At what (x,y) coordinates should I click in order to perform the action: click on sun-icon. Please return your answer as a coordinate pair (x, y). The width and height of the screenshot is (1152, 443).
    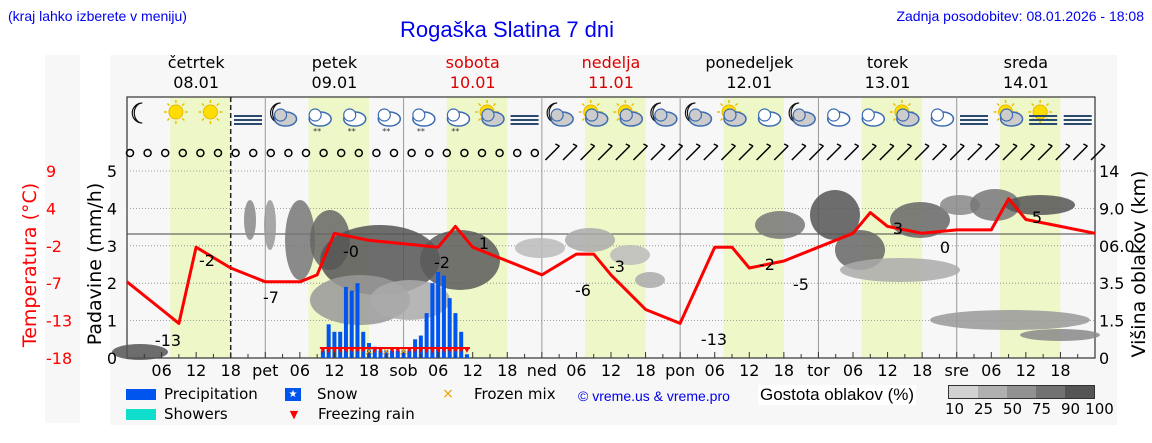
    Looking at the image, I should click on (210, 112).